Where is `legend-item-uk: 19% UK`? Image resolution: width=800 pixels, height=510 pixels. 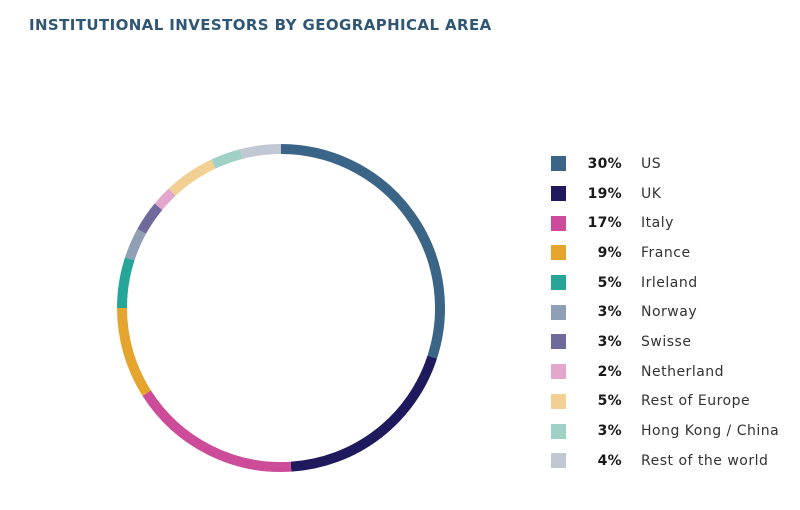 legend-item-uk: 19% UK is located at coordinates (671, 194).